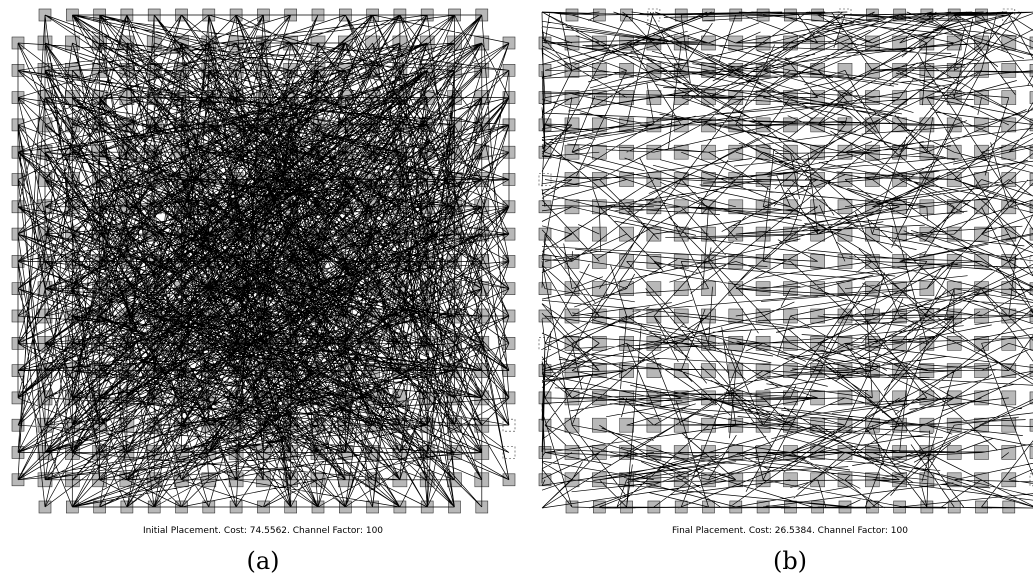 This screenshot has width=1033, height=581. What do you see at coordinates (790, 561) in the screenshot?
I see `subfigure-label: (b)` at bounding box center [790, 561].